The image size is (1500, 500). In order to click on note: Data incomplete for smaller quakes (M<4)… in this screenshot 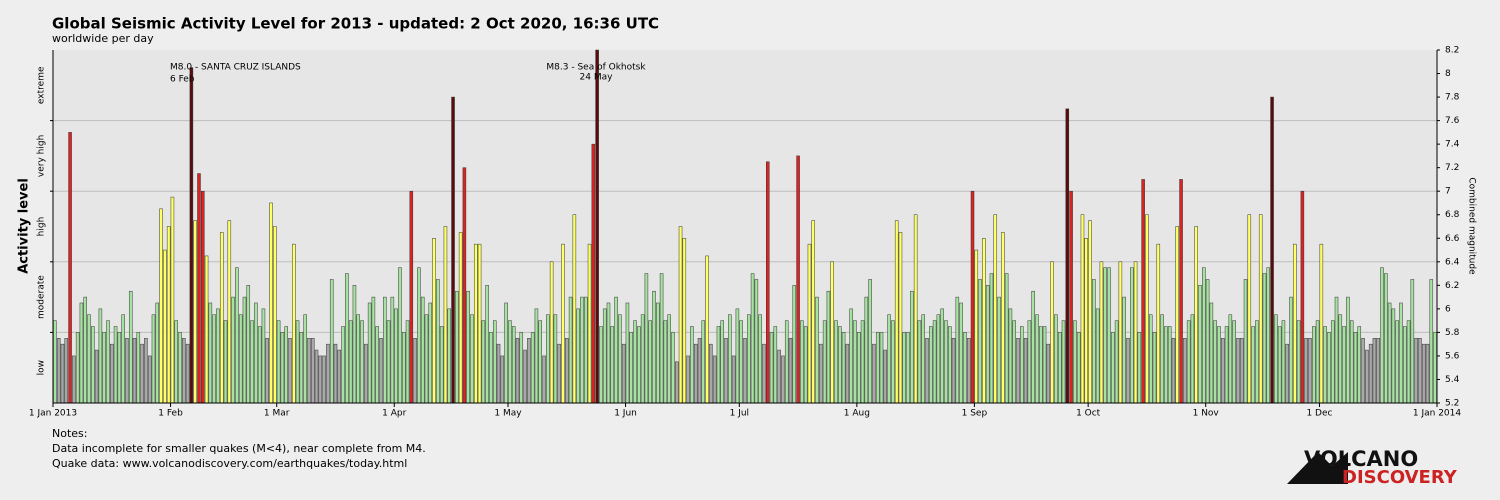, I will do `click(239, 448)`.